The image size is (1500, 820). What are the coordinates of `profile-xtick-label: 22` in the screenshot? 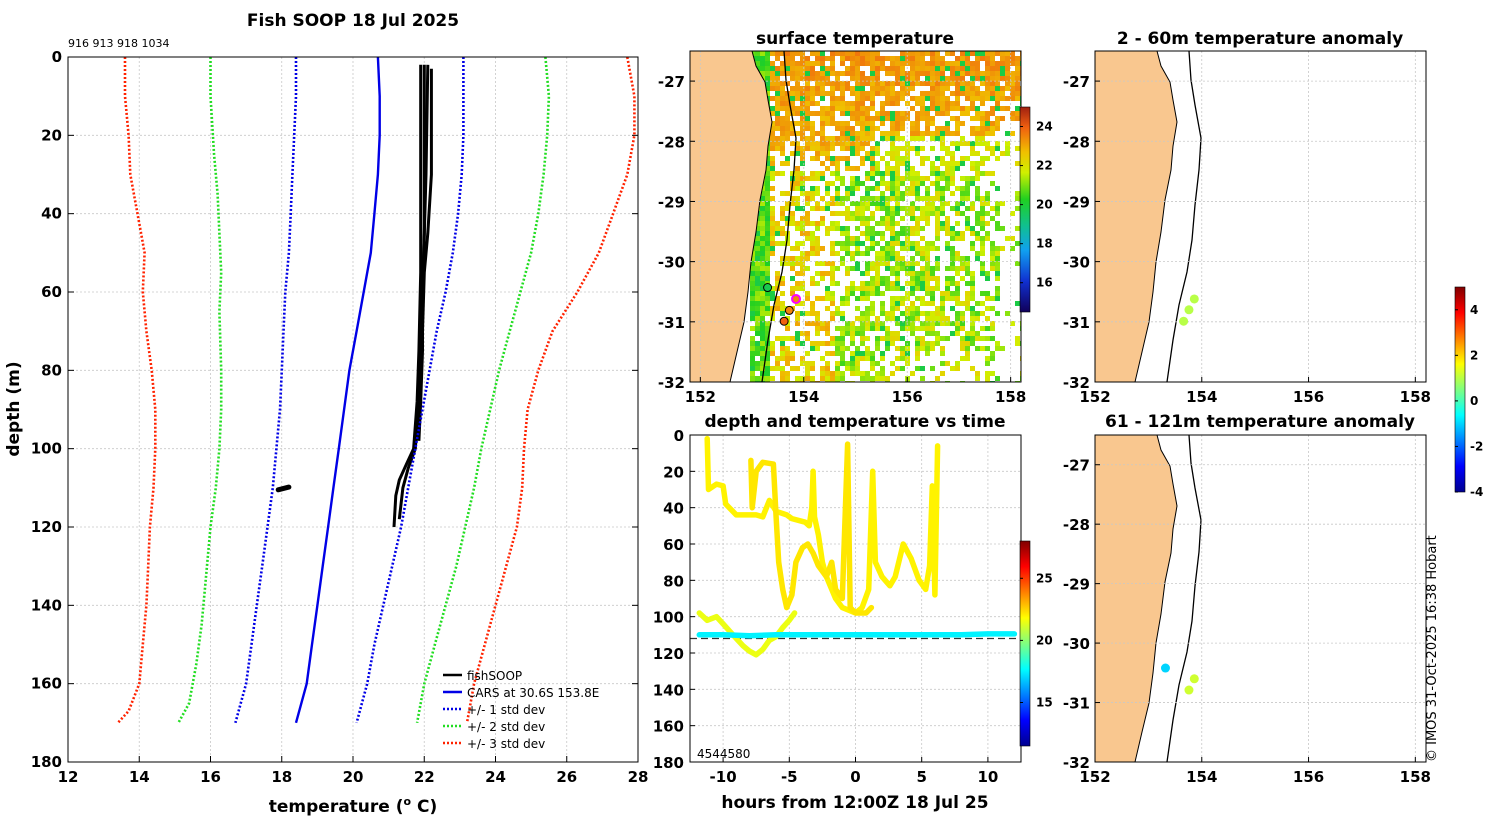 It's located at (424, 777).